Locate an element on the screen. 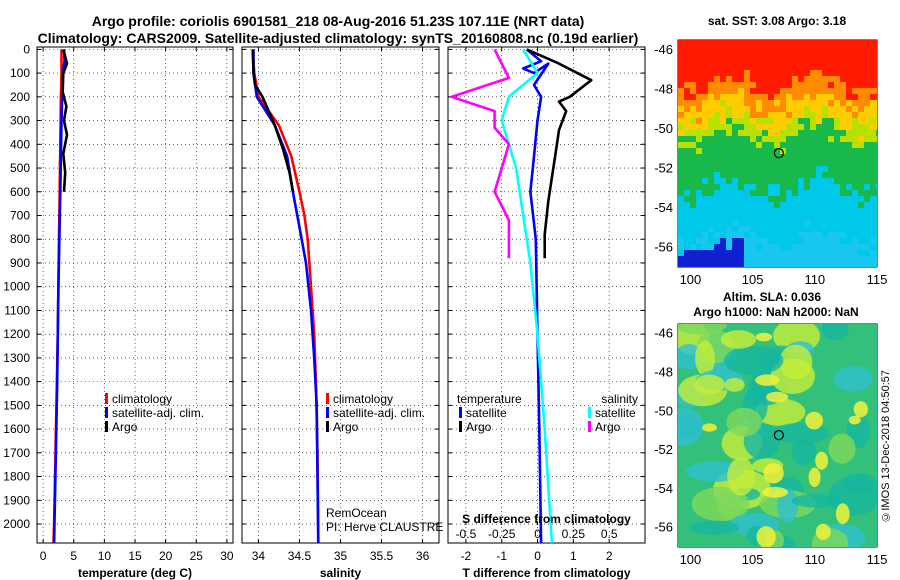  temp-series-satellite-adj-clim- is located at coordinates (59, 296).